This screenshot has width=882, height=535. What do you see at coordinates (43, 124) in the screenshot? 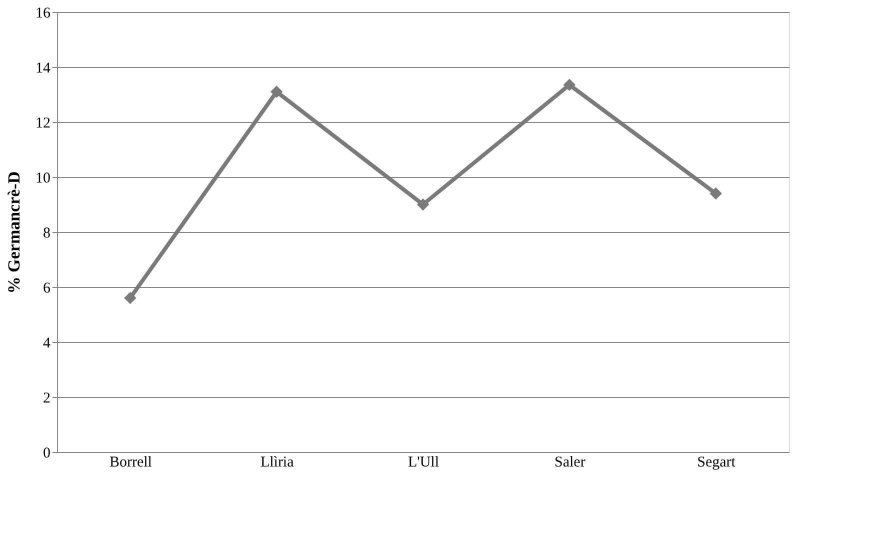
I see `y-tick-label: 12` at bounding box center [43, 124].